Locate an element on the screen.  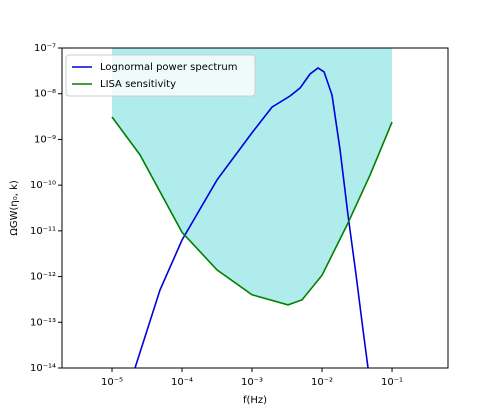
x-axis-label: f(Hz) is located at coordinates (255, 400).